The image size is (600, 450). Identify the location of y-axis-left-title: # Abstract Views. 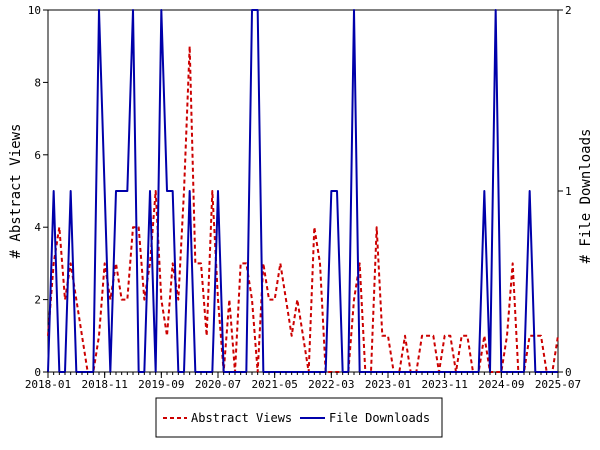
(16, 191).